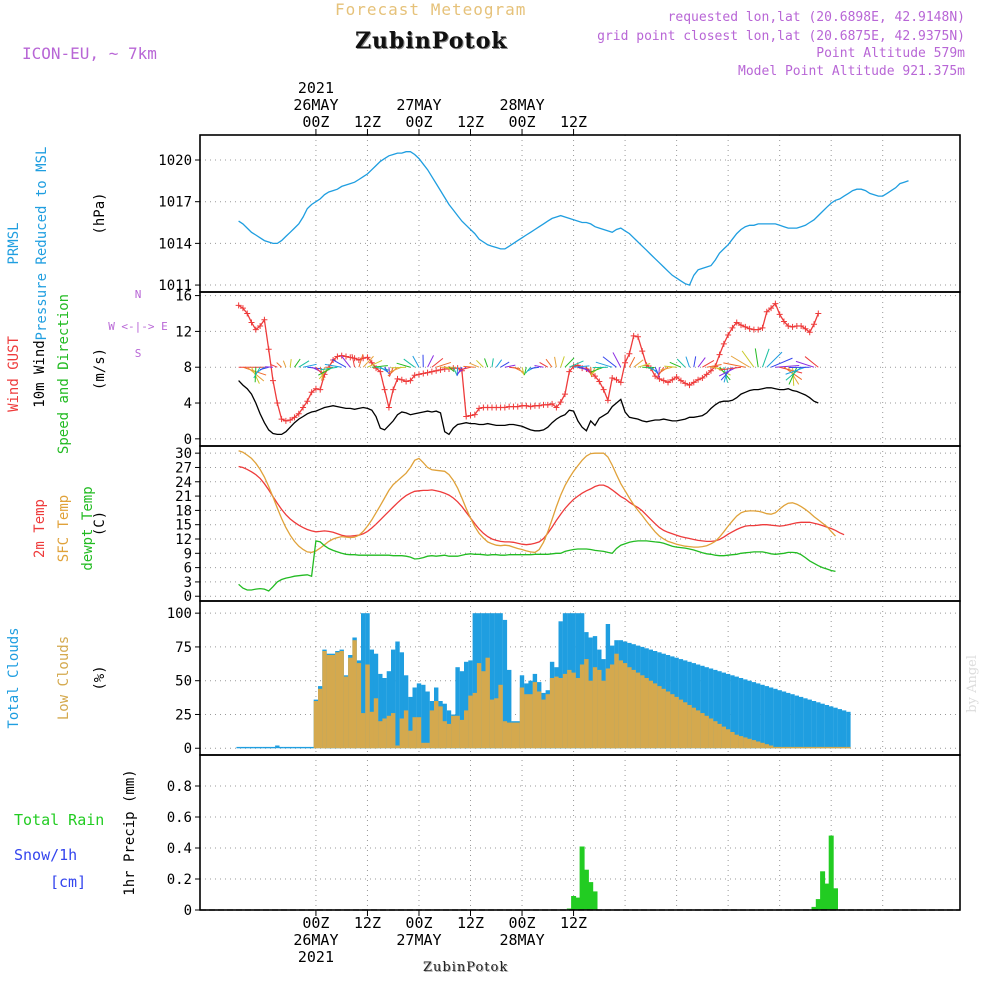 Image resolution: width=1000 pixels, height=1000 pixels. What do you see at coordinates (541, 505) in the screenshot?
I see `series-line-2m-temp` at bounding box center [541, 505].